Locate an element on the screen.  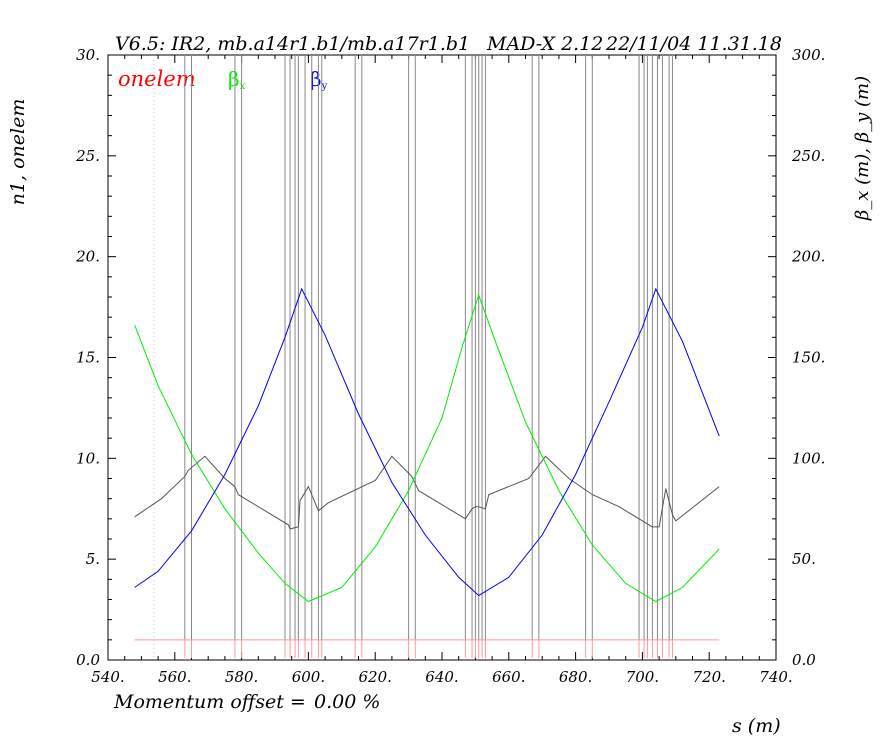
x-tick-label: 740. is located at coordinates (775, 677).